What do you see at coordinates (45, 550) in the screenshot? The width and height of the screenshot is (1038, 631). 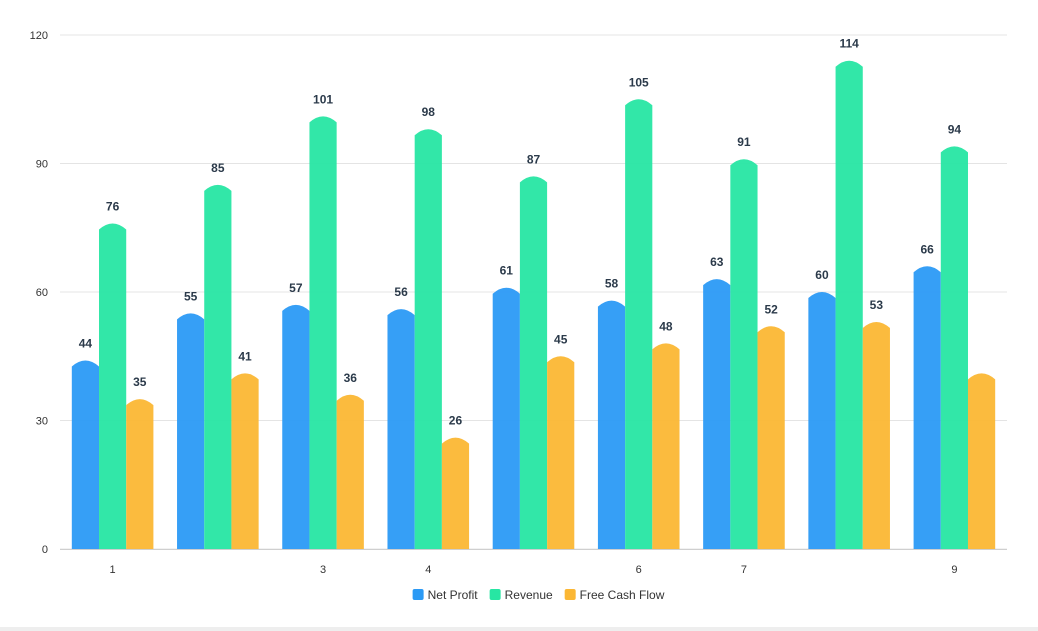 I see `y-tick-label: 0` at bounding box center [45, 550].